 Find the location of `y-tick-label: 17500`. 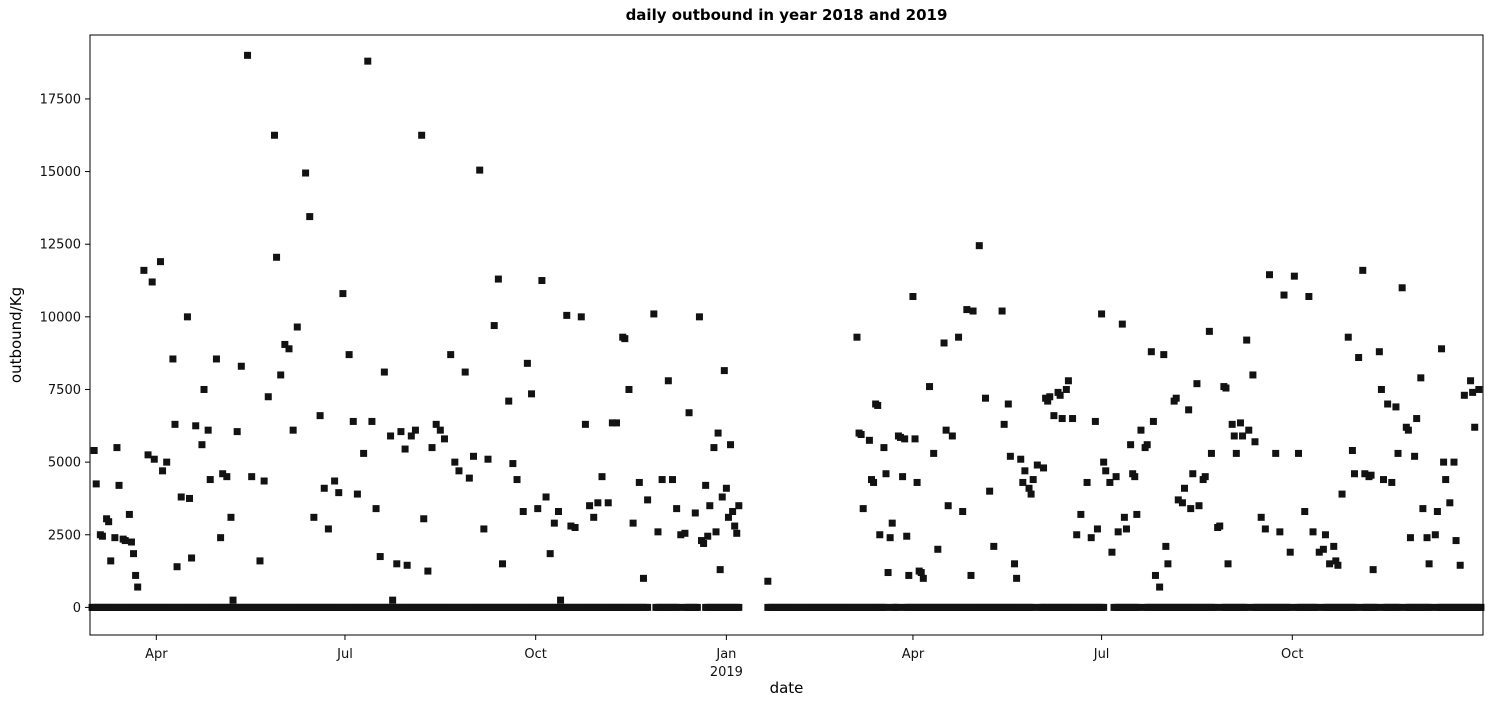

y-tick-label: 17500 is located at coordinates (60, 99).